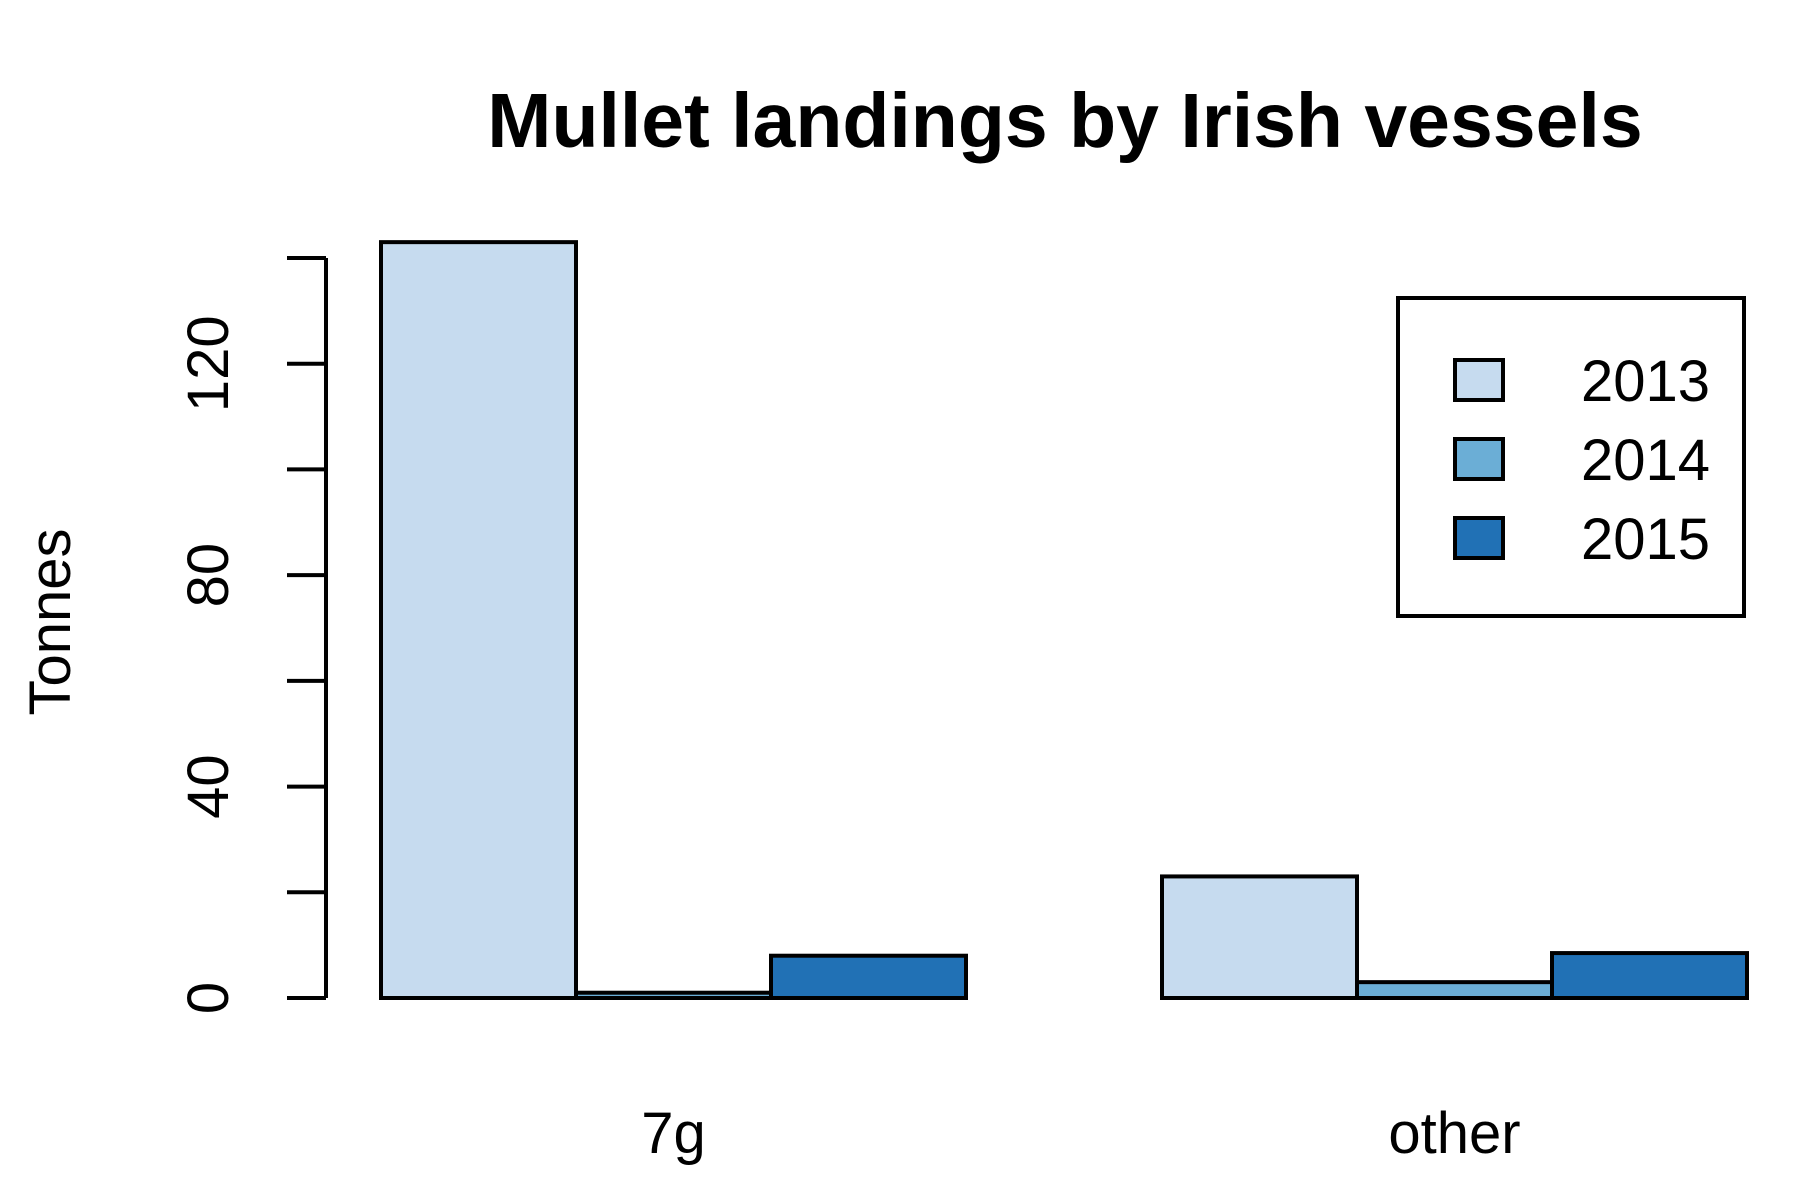  Describe the element at coordinates (1454, 1133) in the screenshot. I see `category-label-other: other` at that location.